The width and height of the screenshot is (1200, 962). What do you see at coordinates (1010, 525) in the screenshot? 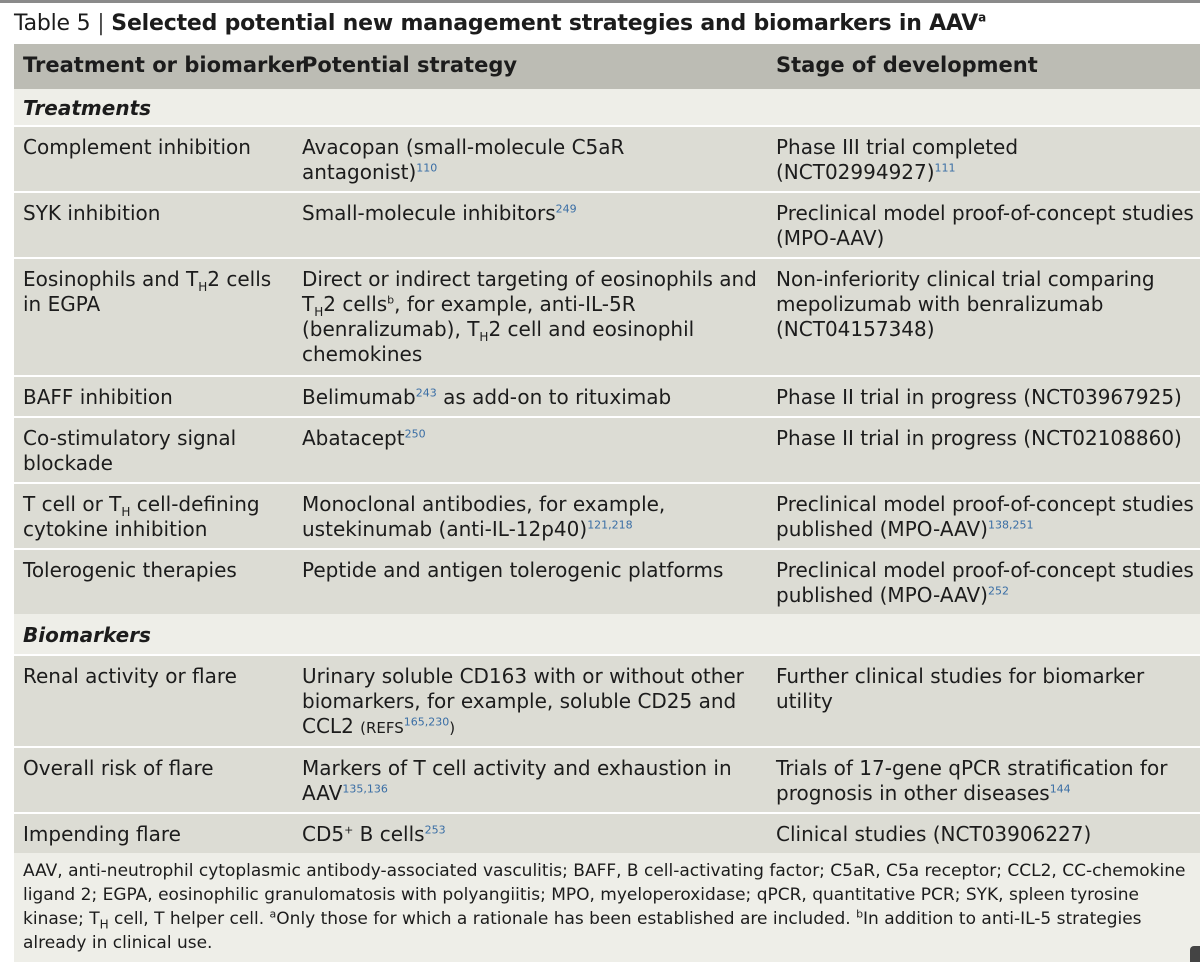
I see `reference: 138,251` at bounding box center [1010, 525].